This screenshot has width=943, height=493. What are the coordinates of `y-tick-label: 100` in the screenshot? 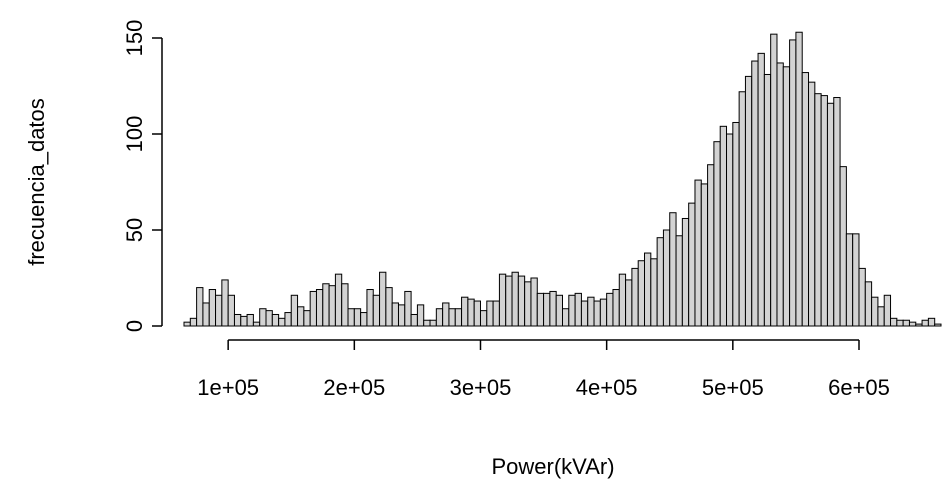 It's located at (134, 134).